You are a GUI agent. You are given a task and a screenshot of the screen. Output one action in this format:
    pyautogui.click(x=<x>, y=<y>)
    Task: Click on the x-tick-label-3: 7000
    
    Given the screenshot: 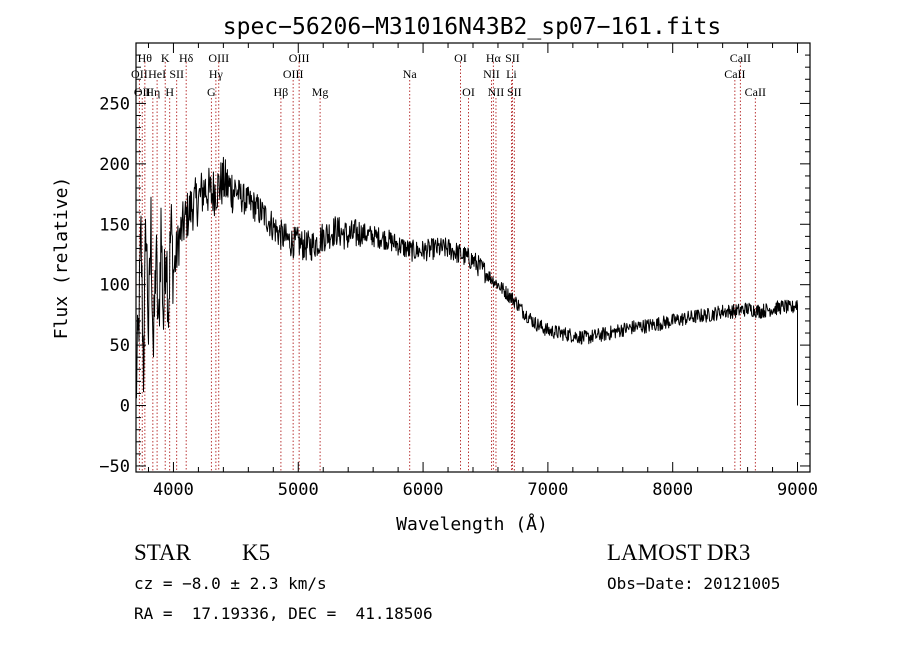 What is the action you would take?
    pyautogui.click(x=547, y=490)
    